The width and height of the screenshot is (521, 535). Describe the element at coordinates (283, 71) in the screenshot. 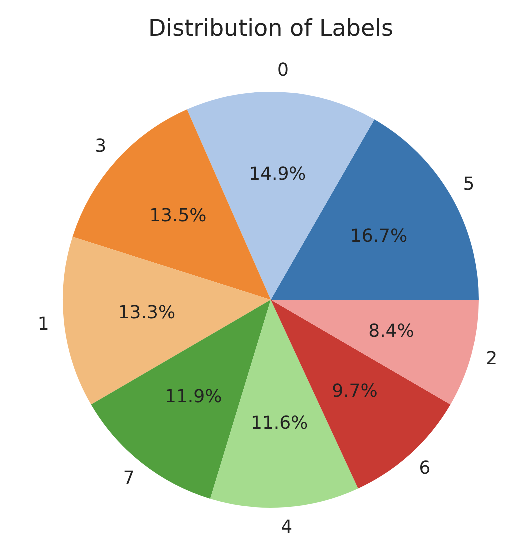

I see `slice-label: 0` at that location.